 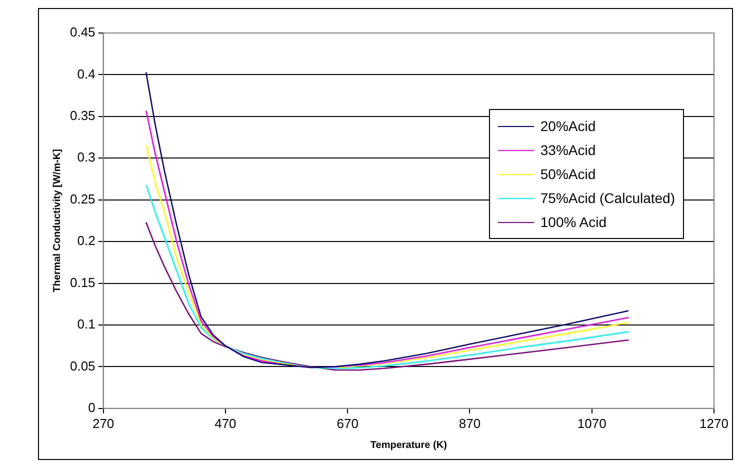 What do you see at coordinates (573, 222) in the screenshot?
I see `legend-label: 100% Acid` at bounding box center [573, 222].